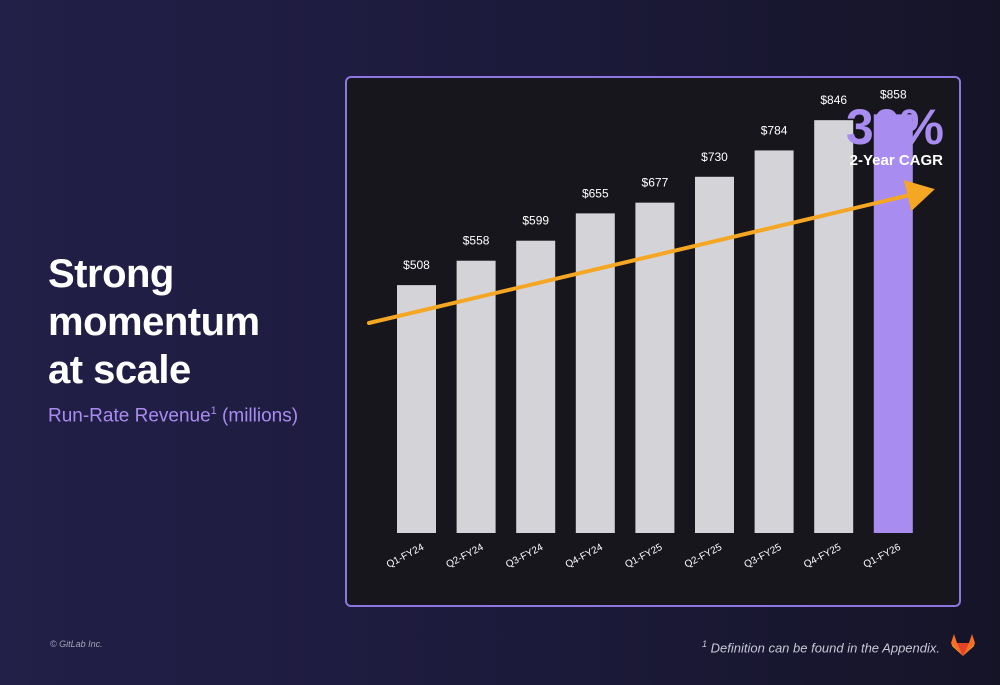 The image size is (1000, 685). I want to click on cagr-value: 30%, so click(894, 127).